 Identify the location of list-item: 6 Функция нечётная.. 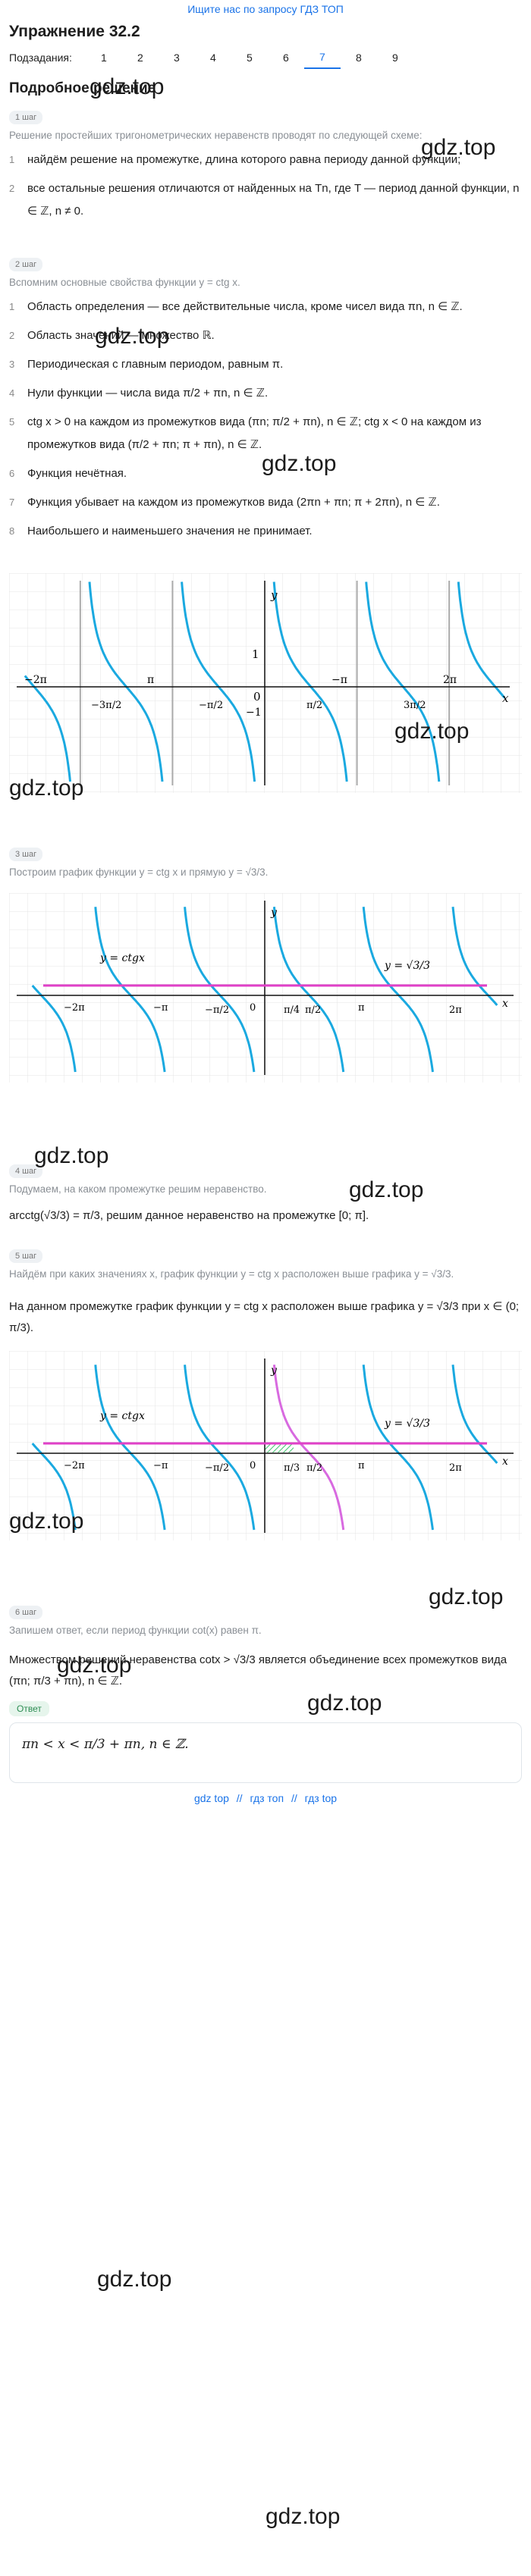
(68, 474).